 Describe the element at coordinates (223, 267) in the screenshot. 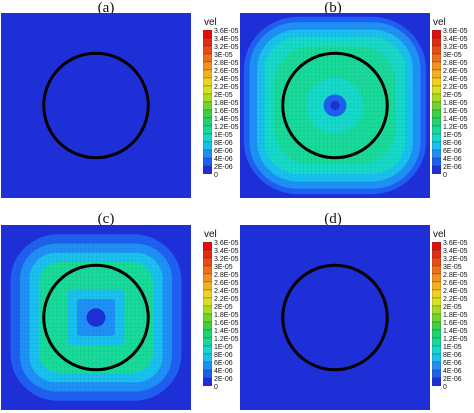

I see `colorbar-tick-label: 3E-05` at that location.